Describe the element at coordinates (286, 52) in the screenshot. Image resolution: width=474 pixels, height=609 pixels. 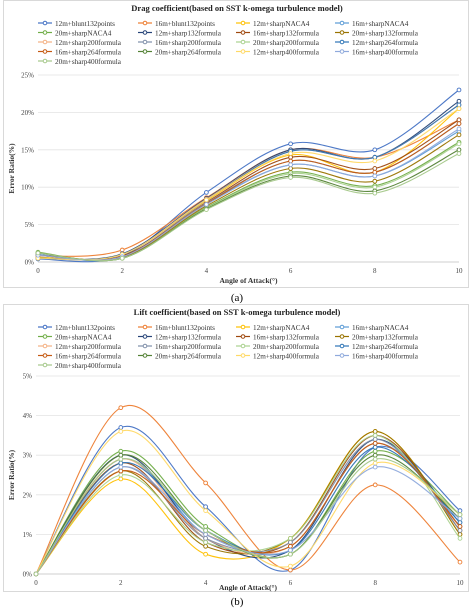
I see `legend-label: 12m+sharp400formula` at that location.